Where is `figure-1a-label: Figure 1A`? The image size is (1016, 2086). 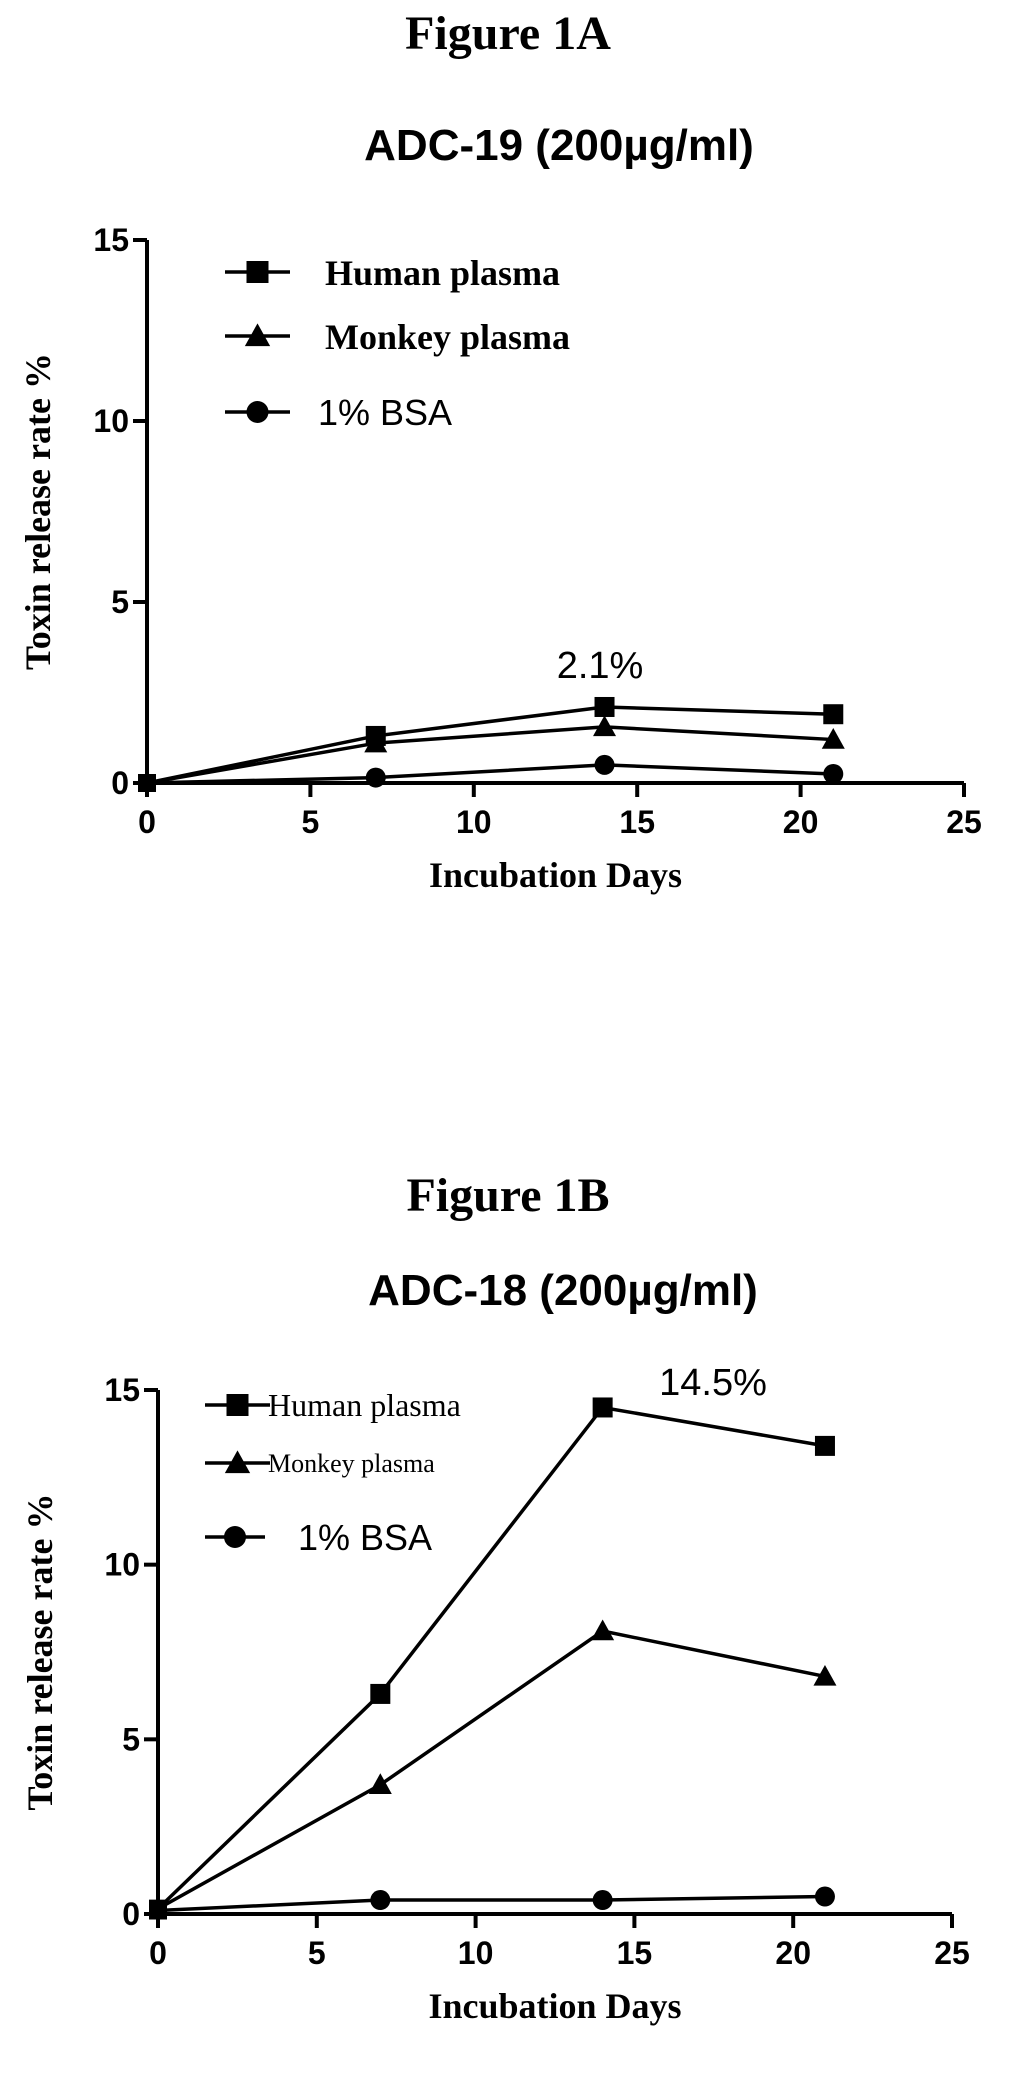
figure-1a-label: Figure 1A is located at coordinates (508, 33).